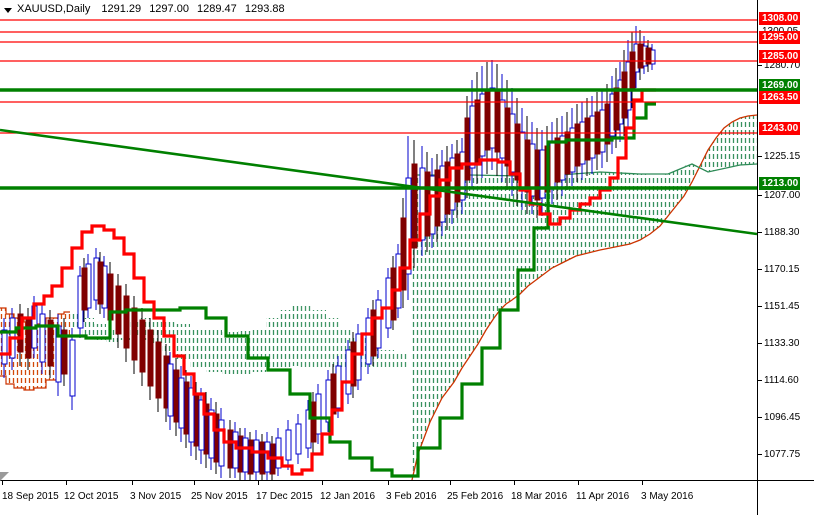 The image size is (814, 515). What do you see at coordinates (786, 157) in the screenshot?
I see `price-tick: 1225.15` at bounding box center [786, 157].